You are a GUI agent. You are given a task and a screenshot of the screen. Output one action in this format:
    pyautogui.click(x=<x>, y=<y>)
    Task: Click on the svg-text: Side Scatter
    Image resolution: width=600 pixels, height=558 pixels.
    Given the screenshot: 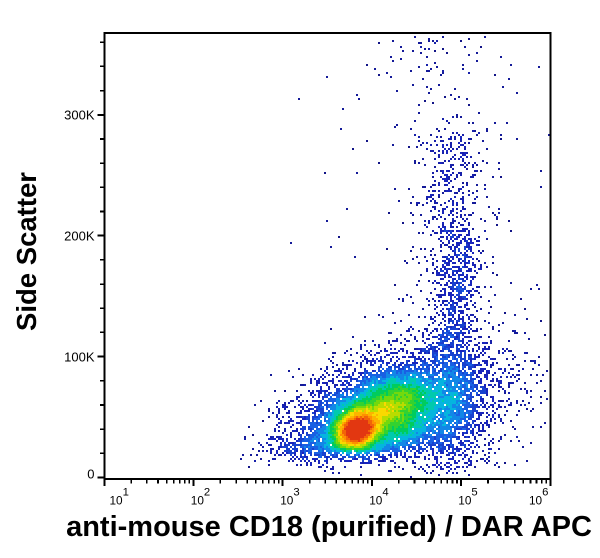 What is the action you would take?
    pyautogui.click(x=26, y=251)
    